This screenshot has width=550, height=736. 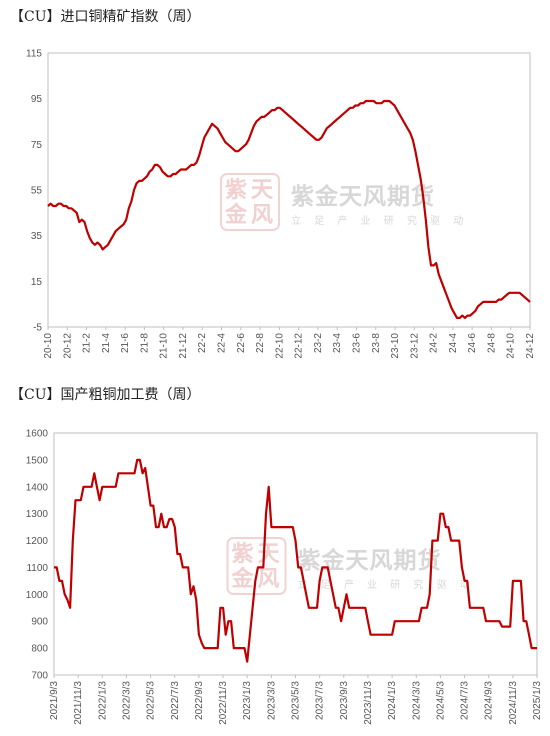 I want to click on x-tick-label: 22-6, so click(x=241, y=343).